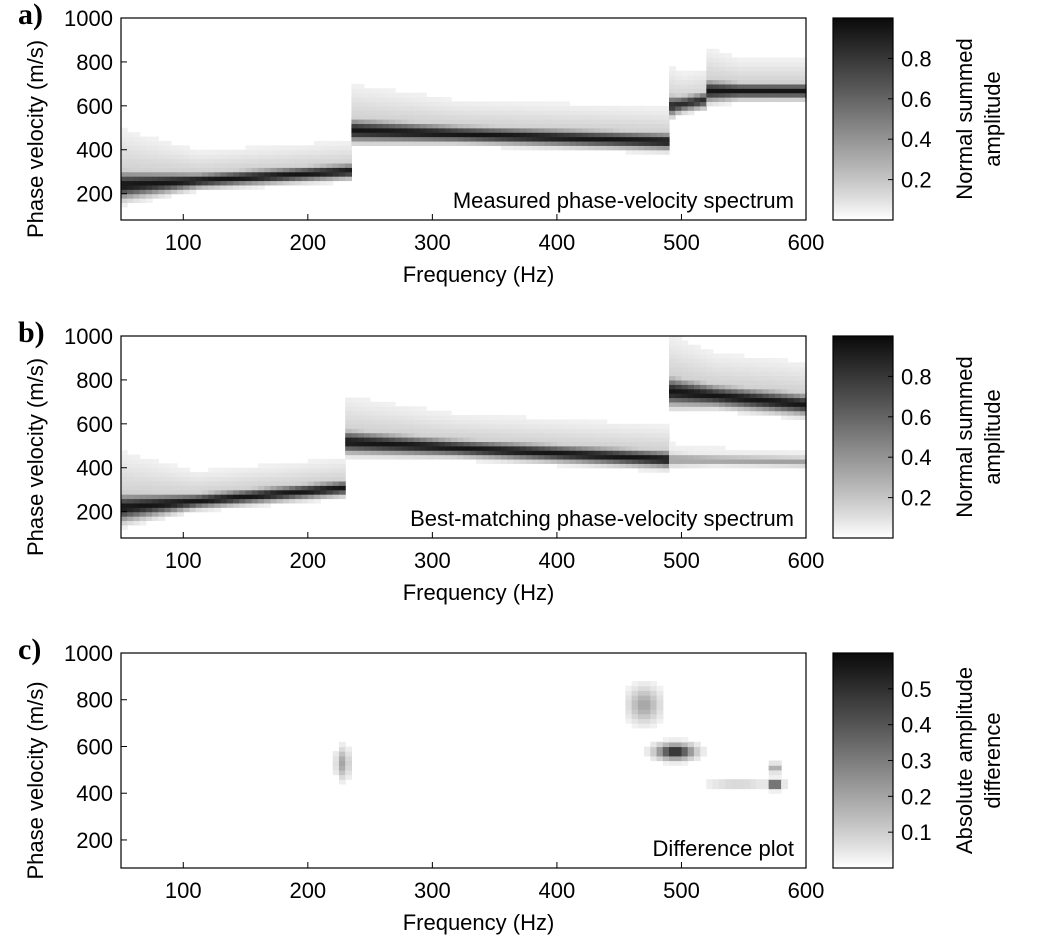  What do you see at coordinates (30, 15) in the screenshot?
I see `panel-label: a)` at bounding box center [30, 15].